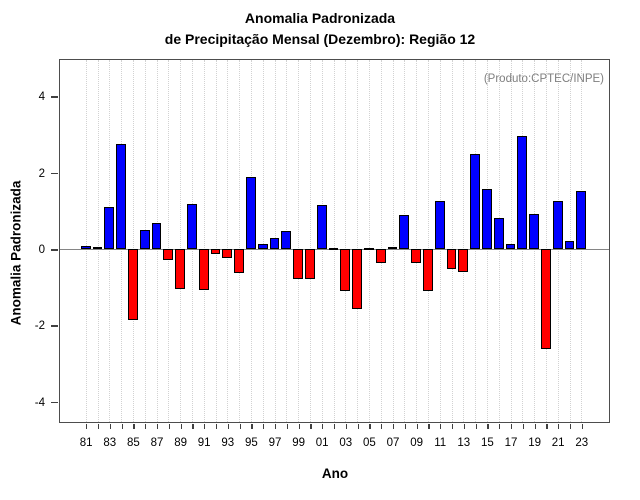 The height and width of the screenshot is (500, 640). What do you see at coordinates (275, 443) in the screenshot?
I see `x-tick-label: 97` at bounding box center [275, 443].